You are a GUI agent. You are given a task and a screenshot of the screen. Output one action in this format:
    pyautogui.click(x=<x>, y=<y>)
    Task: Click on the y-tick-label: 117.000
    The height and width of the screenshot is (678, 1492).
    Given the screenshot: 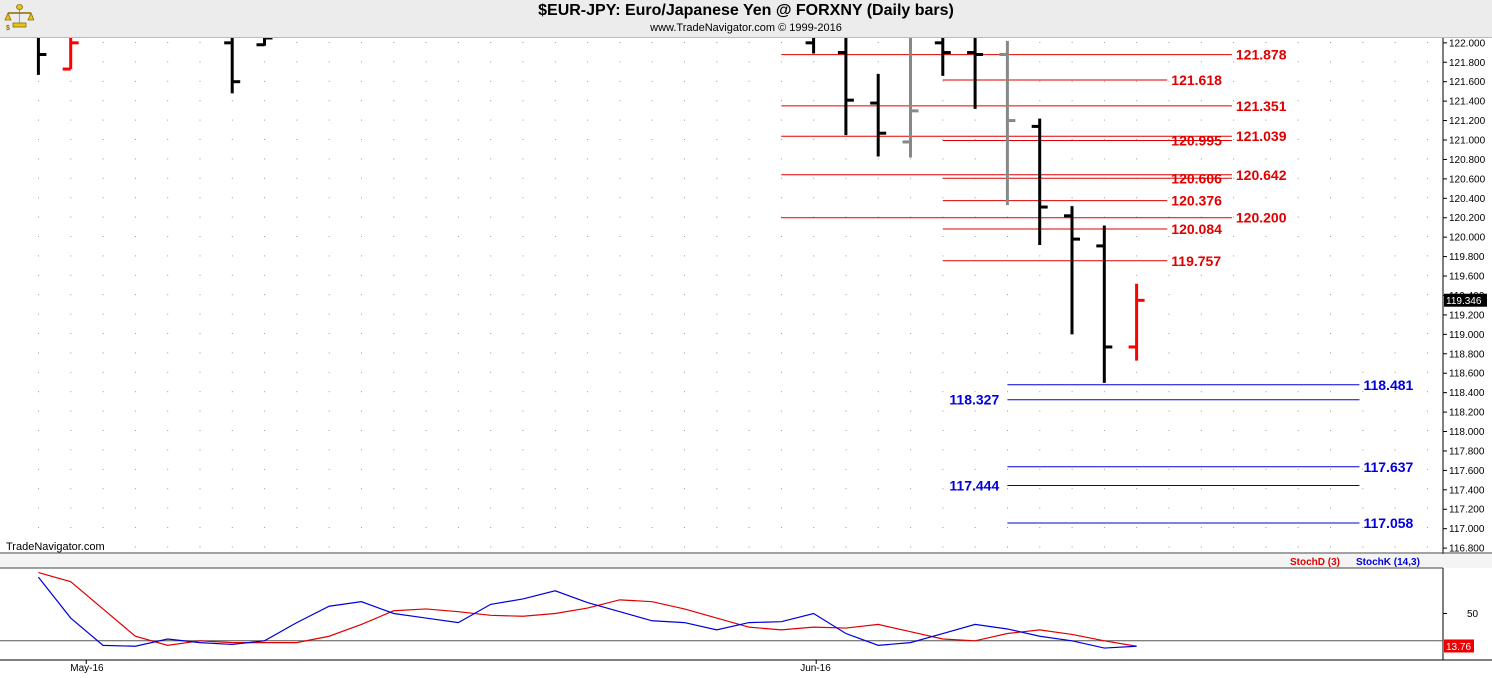 What is the action you would take?
    pyautogui.click(x=1467, y=529)
    